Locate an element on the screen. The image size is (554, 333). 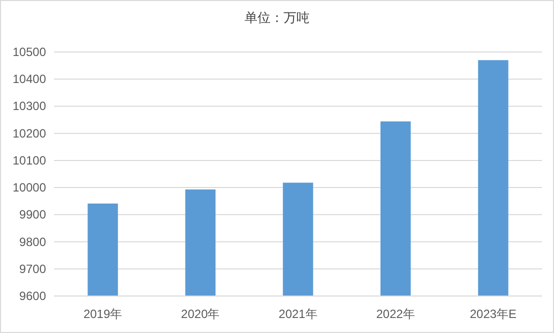
y-tick-label: 10500 is located at coordinates (29, 52).